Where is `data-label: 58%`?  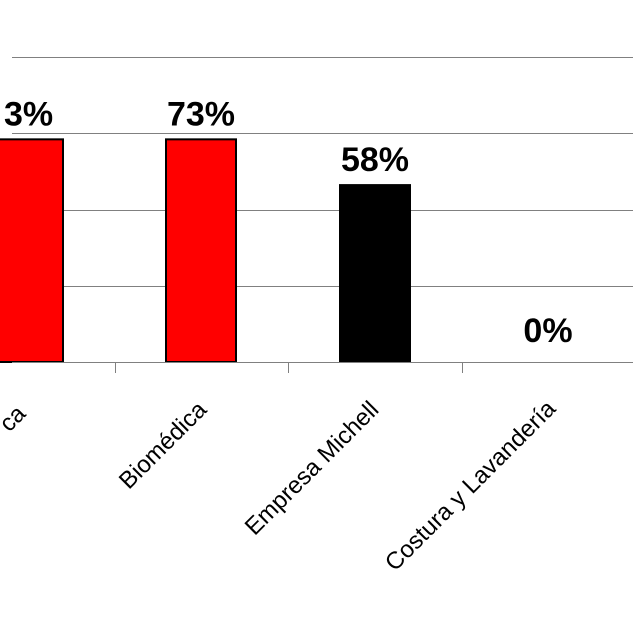 data-label: 58% is located at coordinates (375, 160).